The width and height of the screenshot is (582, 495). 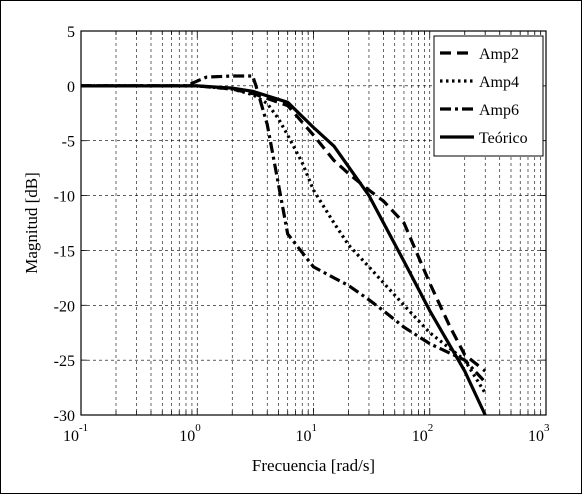 What do you see at coordinates (64, 197) in the screenshot?
I see `y-tick-label: -10` at bounding box center [64, 197].